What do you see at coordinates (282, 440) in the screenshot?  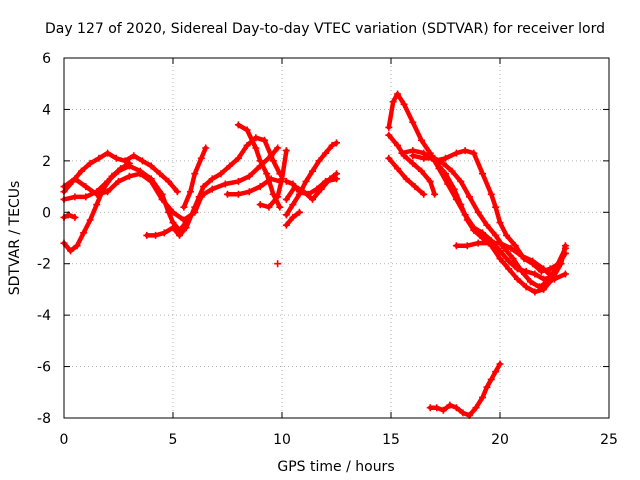 I see `x-tick-label: 10` at bounding box center [282, 440].